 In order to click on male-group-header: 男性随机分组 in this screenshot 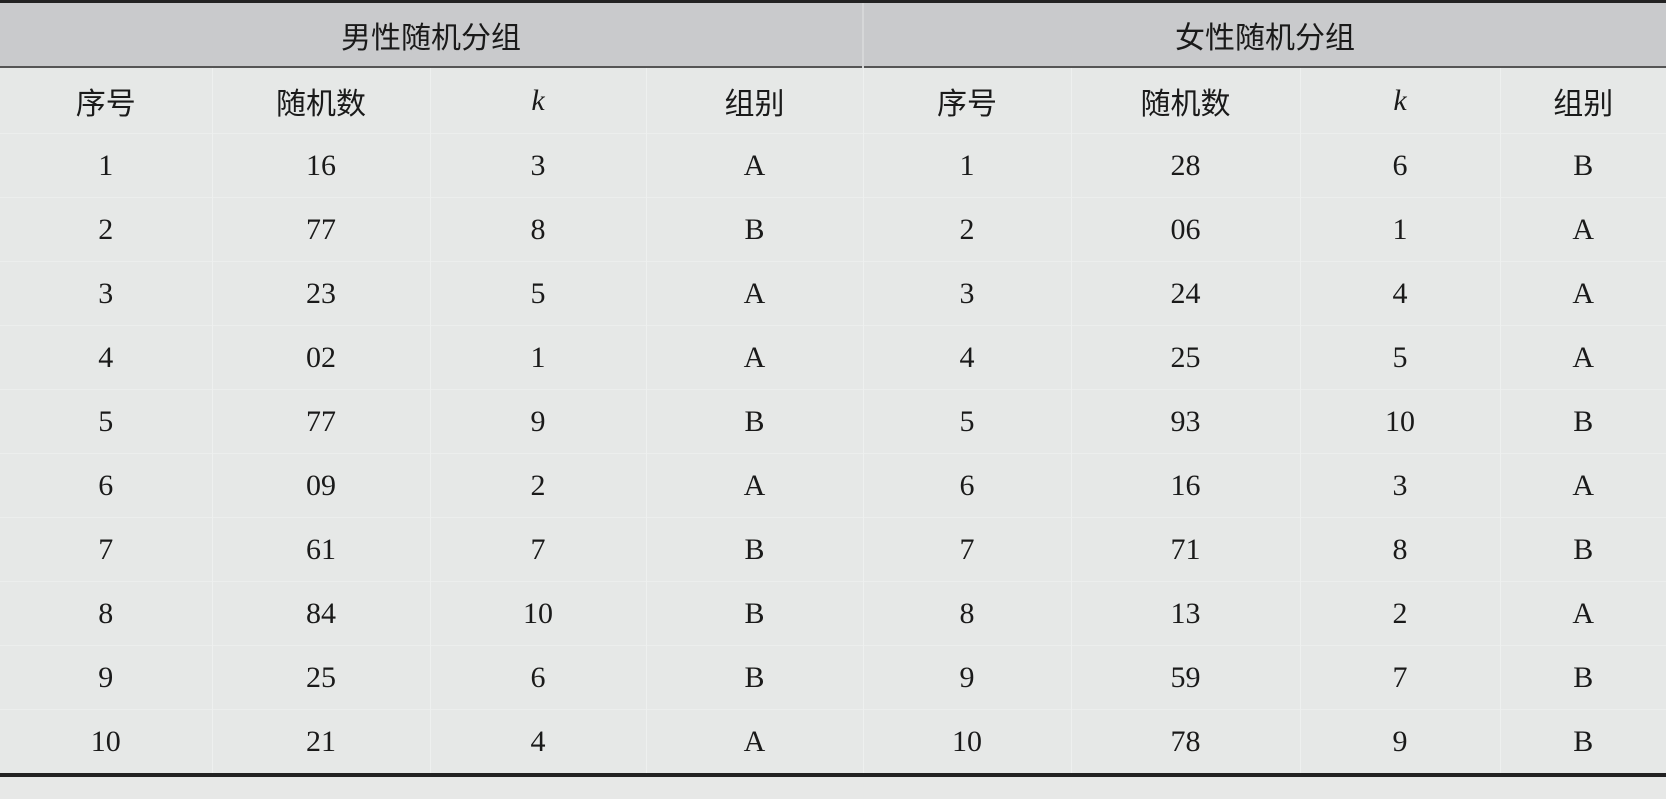, I will do `click(431, 34)`.